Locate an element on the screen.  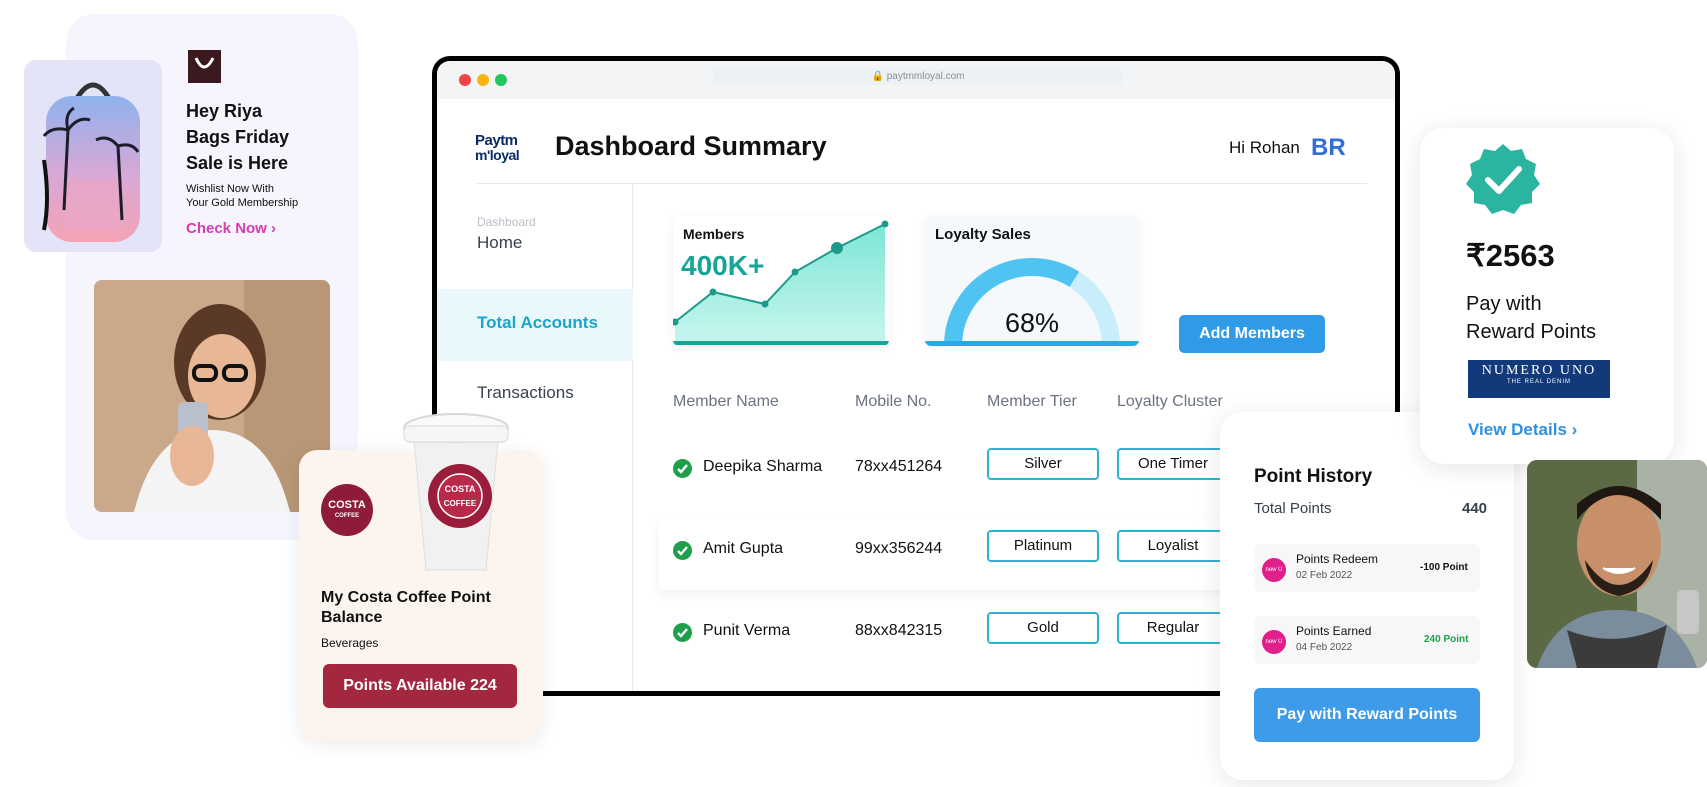
loyalty-sales-card: Loyalty Sales 68% is located at coordinates (1032, 281).